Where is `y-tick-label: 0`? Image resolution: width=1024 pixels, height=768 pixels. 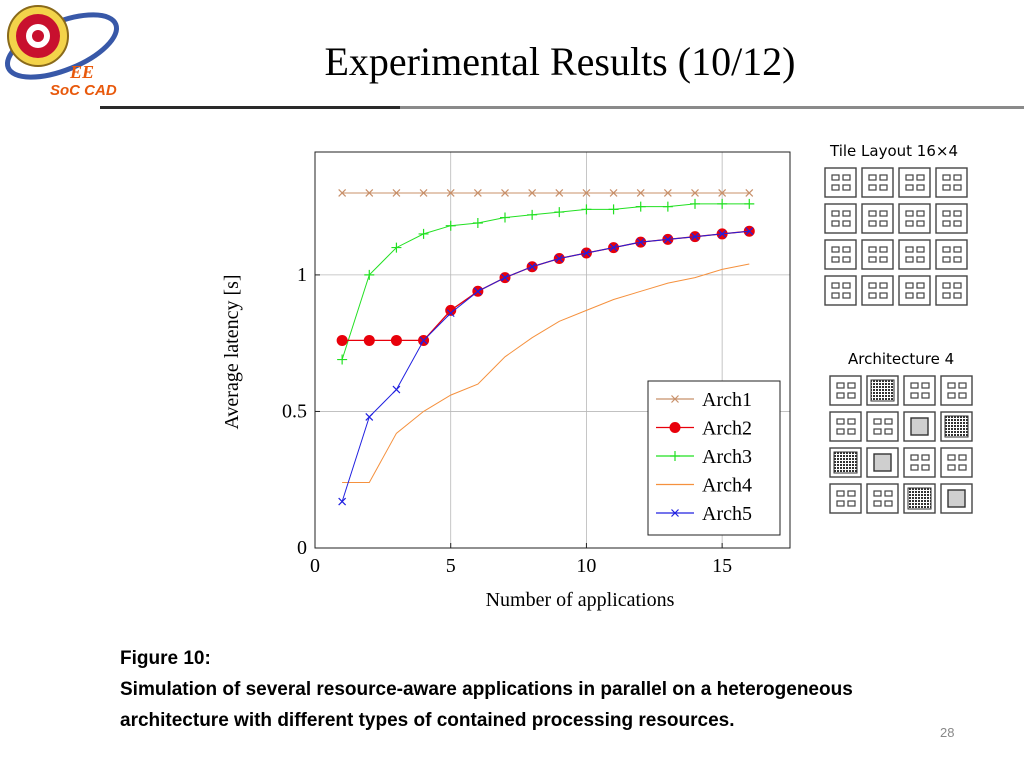 y-tick-label: 0 is located at coordinates (302, 548).